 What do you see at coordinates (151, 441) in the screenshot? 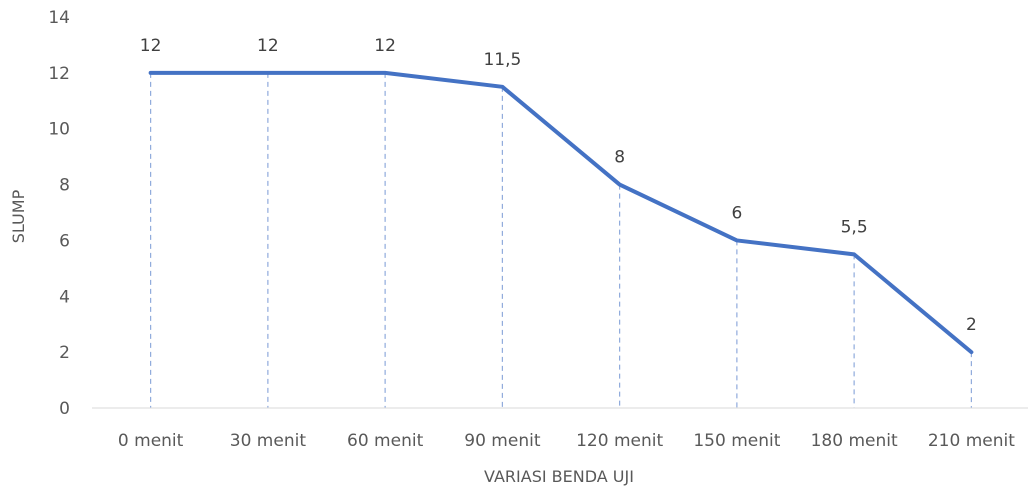
I see `x-tick-label: 0 menit` at bounding box center [151, 441].